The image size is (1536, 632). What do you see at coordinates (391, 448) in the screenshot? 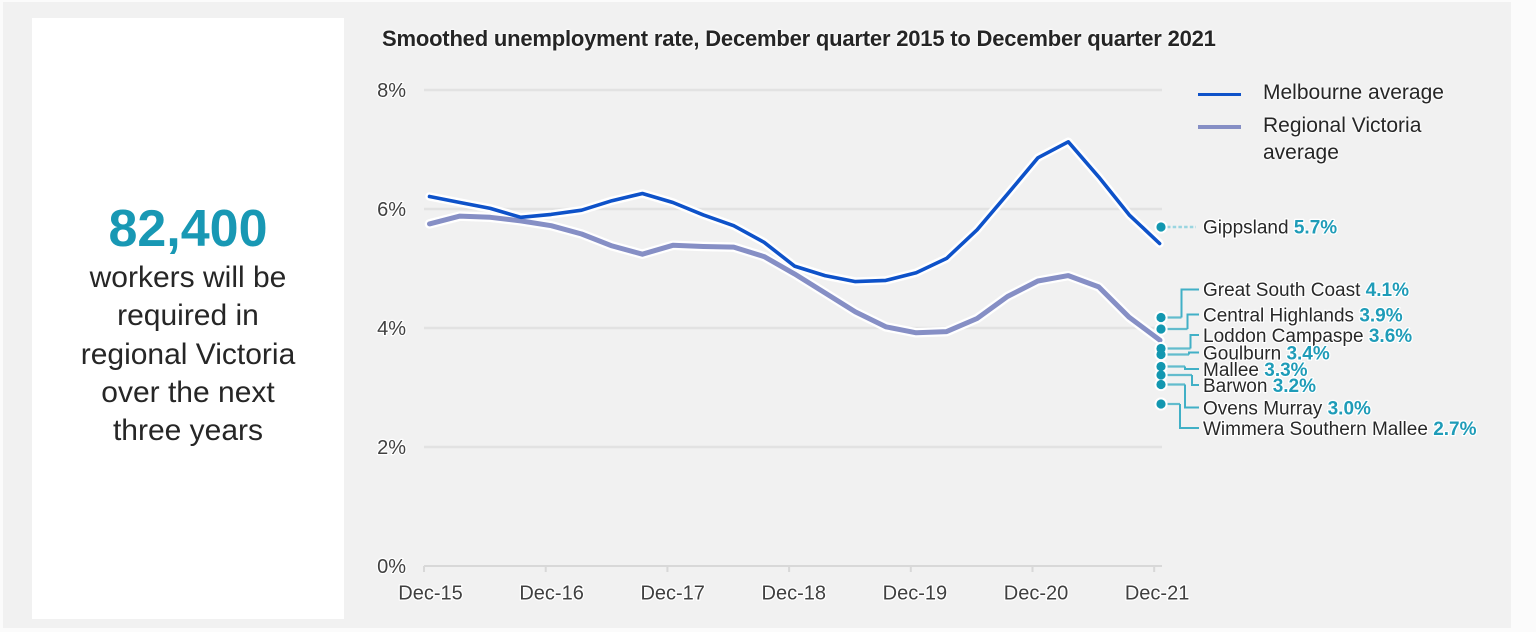
I see `svg-text: 2%` at bounding box center [391, 448].